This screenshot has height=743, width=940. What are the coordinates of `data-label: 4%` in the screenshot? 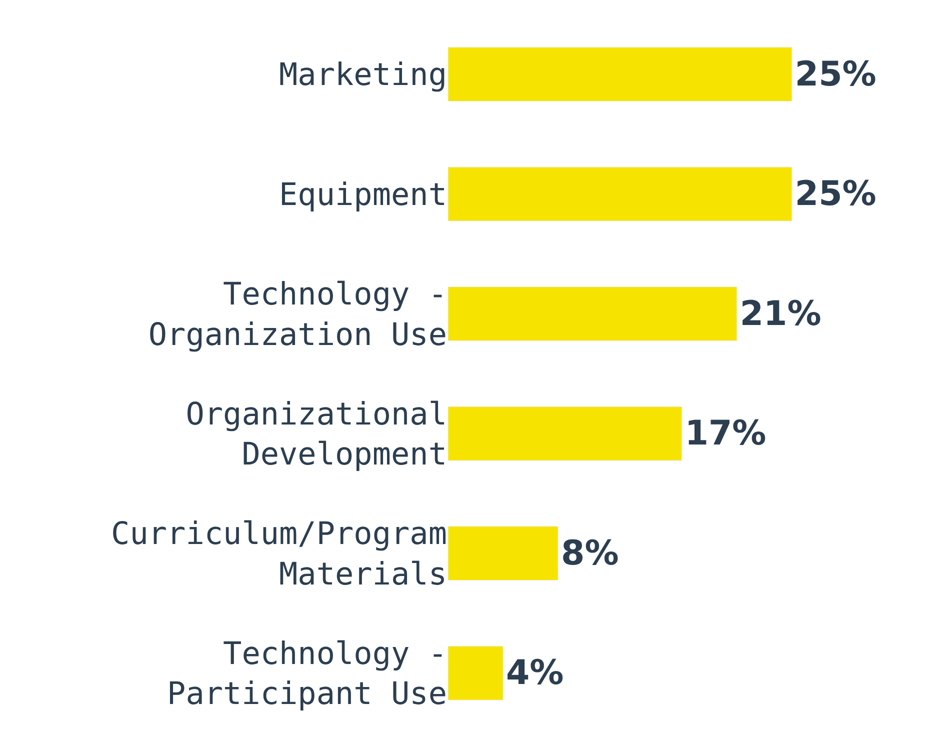 It's located at (535, 673).